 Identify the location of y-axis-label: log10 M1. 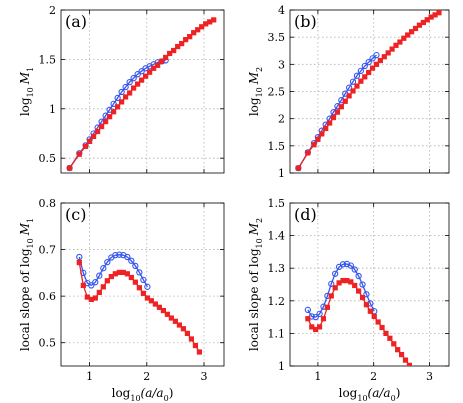
(26, 91).